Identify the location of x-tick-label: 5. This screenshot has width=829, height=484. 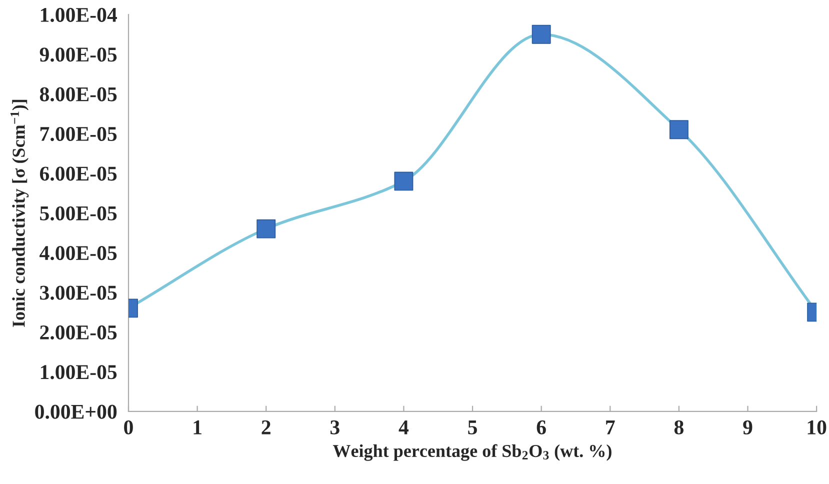
(472, 427).